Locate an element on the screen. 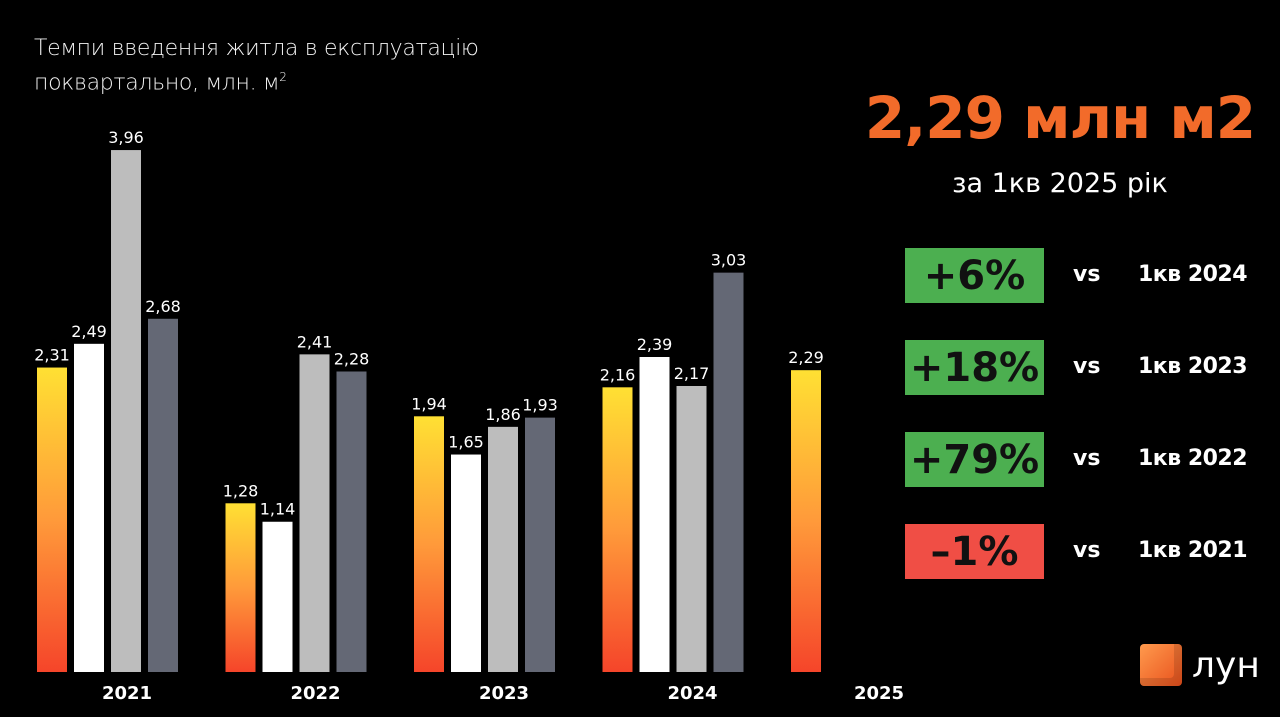  change-badge: –1% is located at coordinates (974, 551).